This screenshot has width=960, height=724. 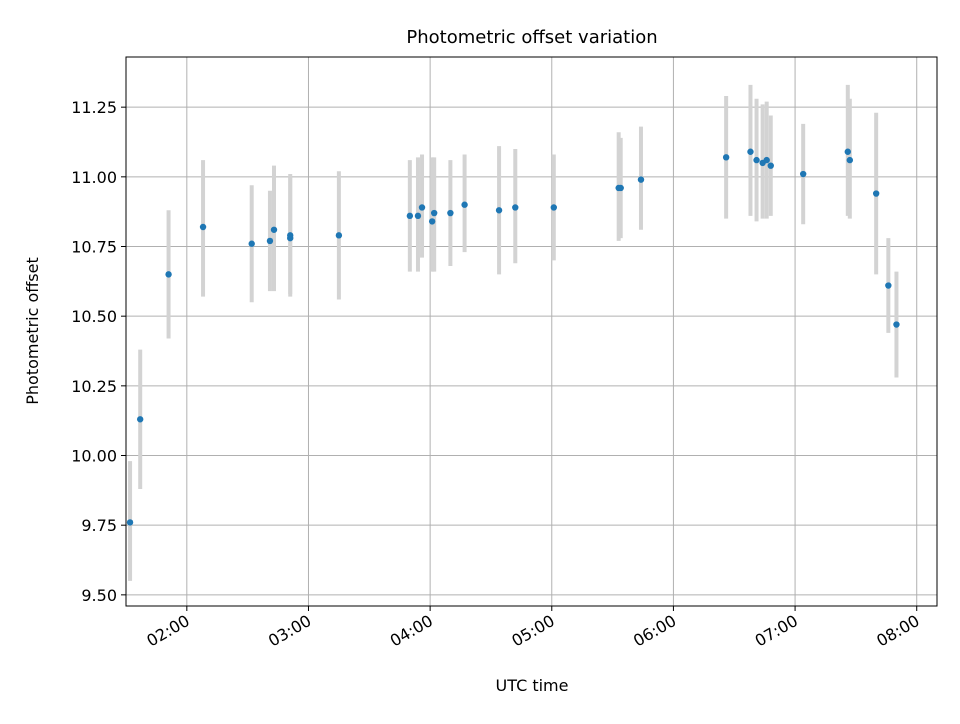 What do you see at coordinates (94, 107) in the screenshot?
I see `y-tick-label: 11.25` at bounding box center [94, 107].